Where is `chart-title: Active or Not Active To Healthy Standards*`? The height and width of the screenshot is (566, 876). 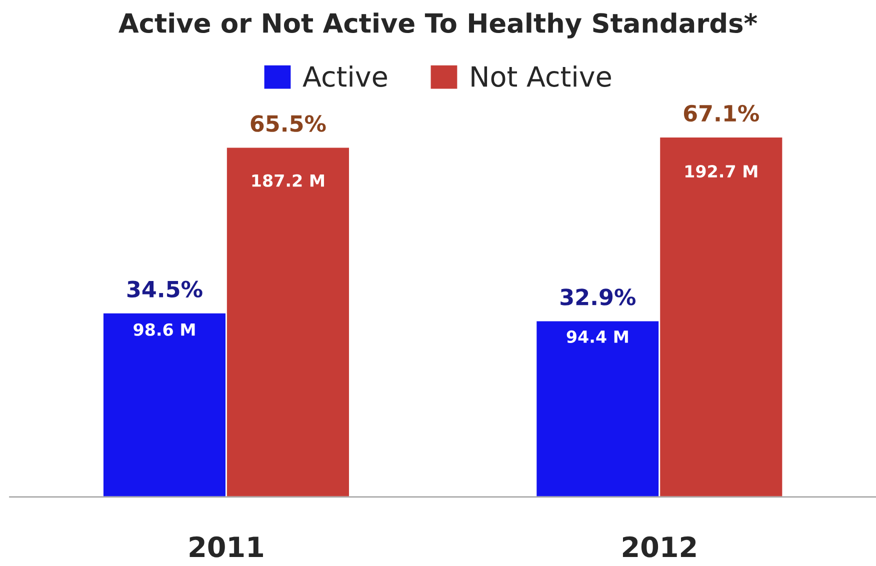 chart-title: Active or Not Active To Healthy Standards* is located at coordinates (438, 25).